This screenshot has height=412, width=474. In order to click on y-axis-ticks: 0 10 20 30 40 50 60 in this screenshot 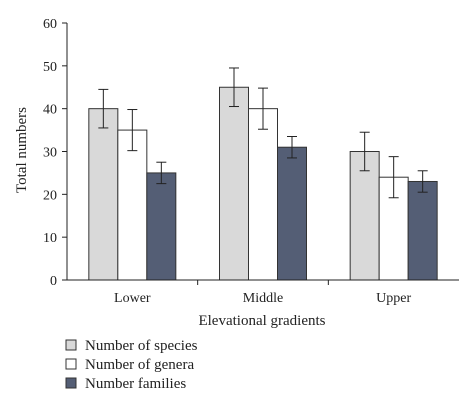, I will do `click(55, 153)`.